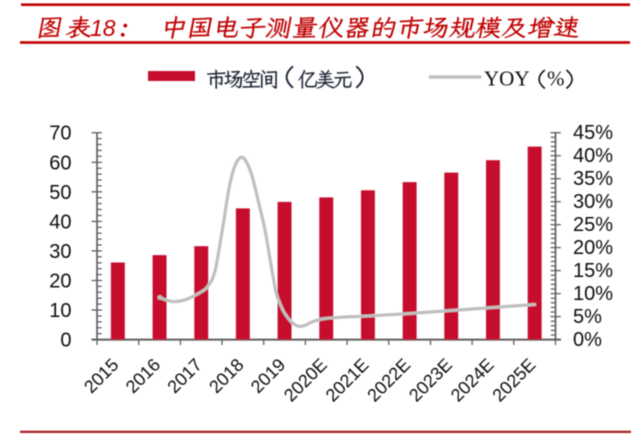  I want to click on svg-text: 70, so click(60, 134).